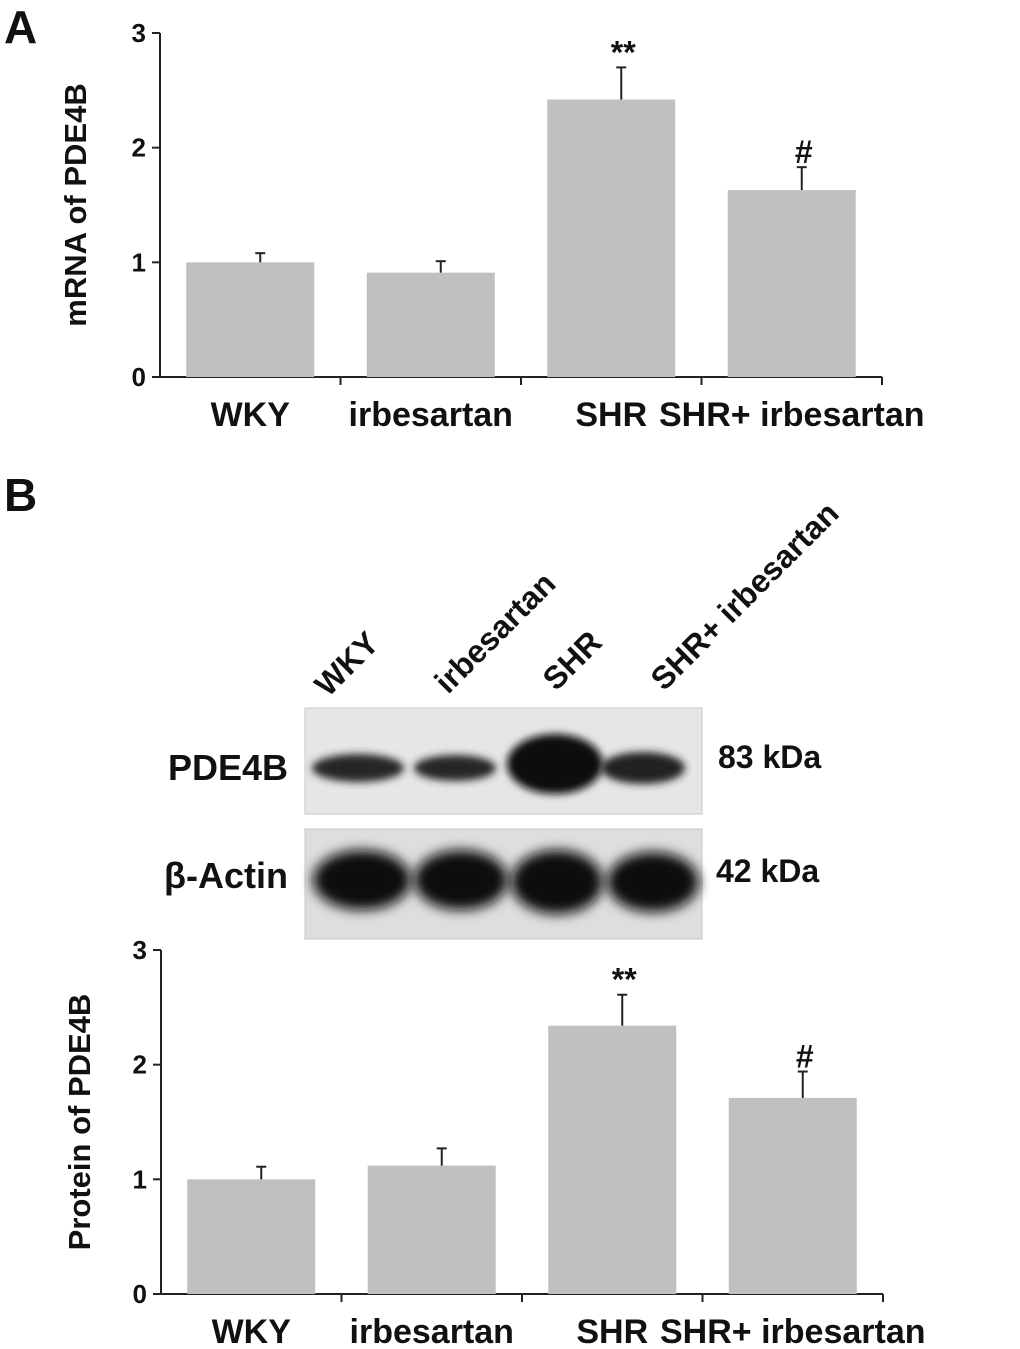 The image size is (1020, 1349). Describe the element at coordinates (555, 764) in the screenshot. I see `band-pde4b-shr` at that location.